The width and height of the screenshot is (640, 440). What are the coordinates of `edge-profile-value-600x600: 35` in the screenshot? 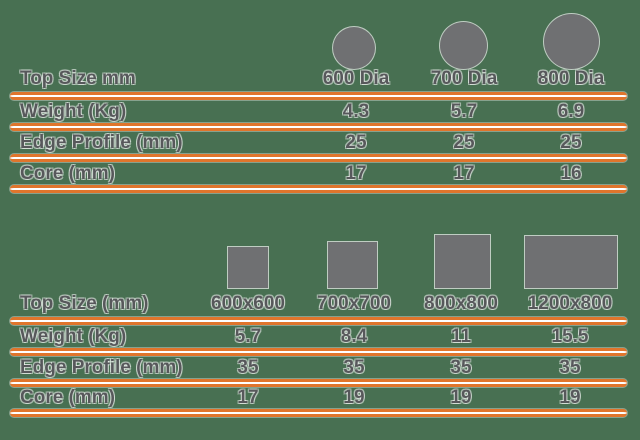 It's located at (248, 367).